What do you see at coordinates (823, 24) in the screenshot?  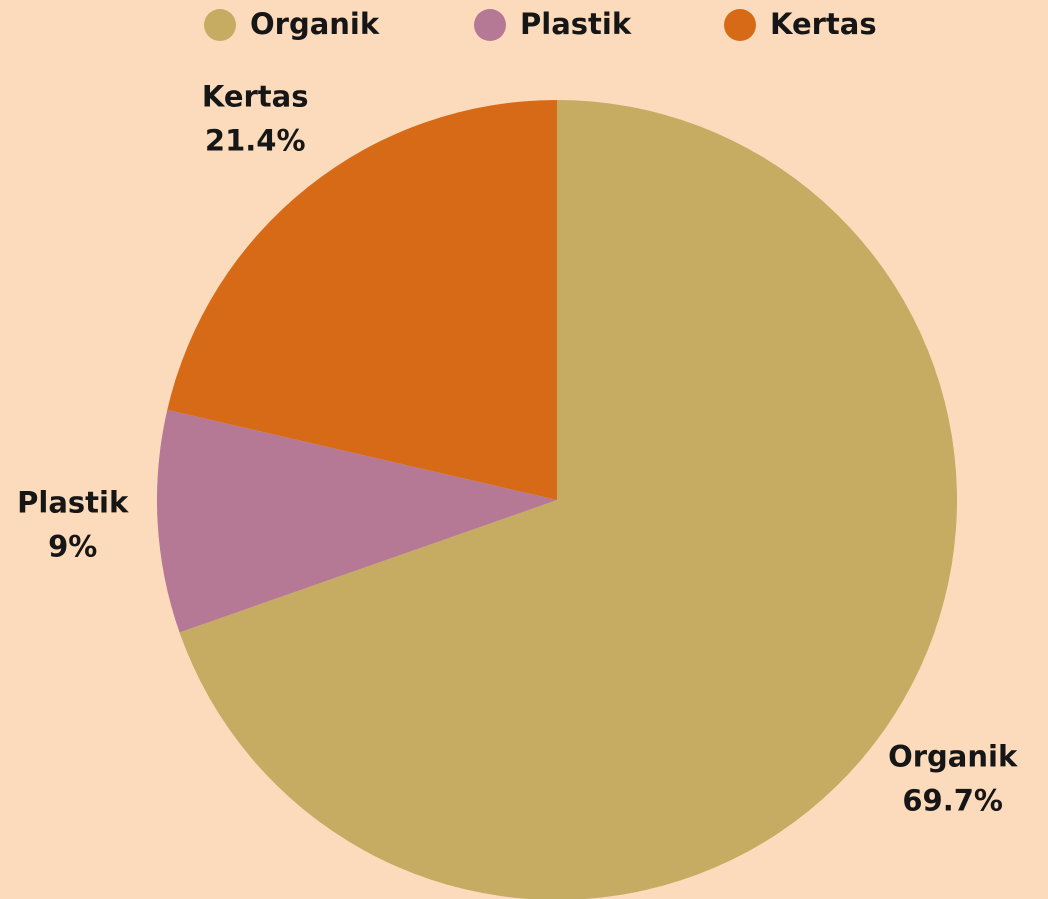 I see `legend-label: Kertas` at bounding box center [823, 24].